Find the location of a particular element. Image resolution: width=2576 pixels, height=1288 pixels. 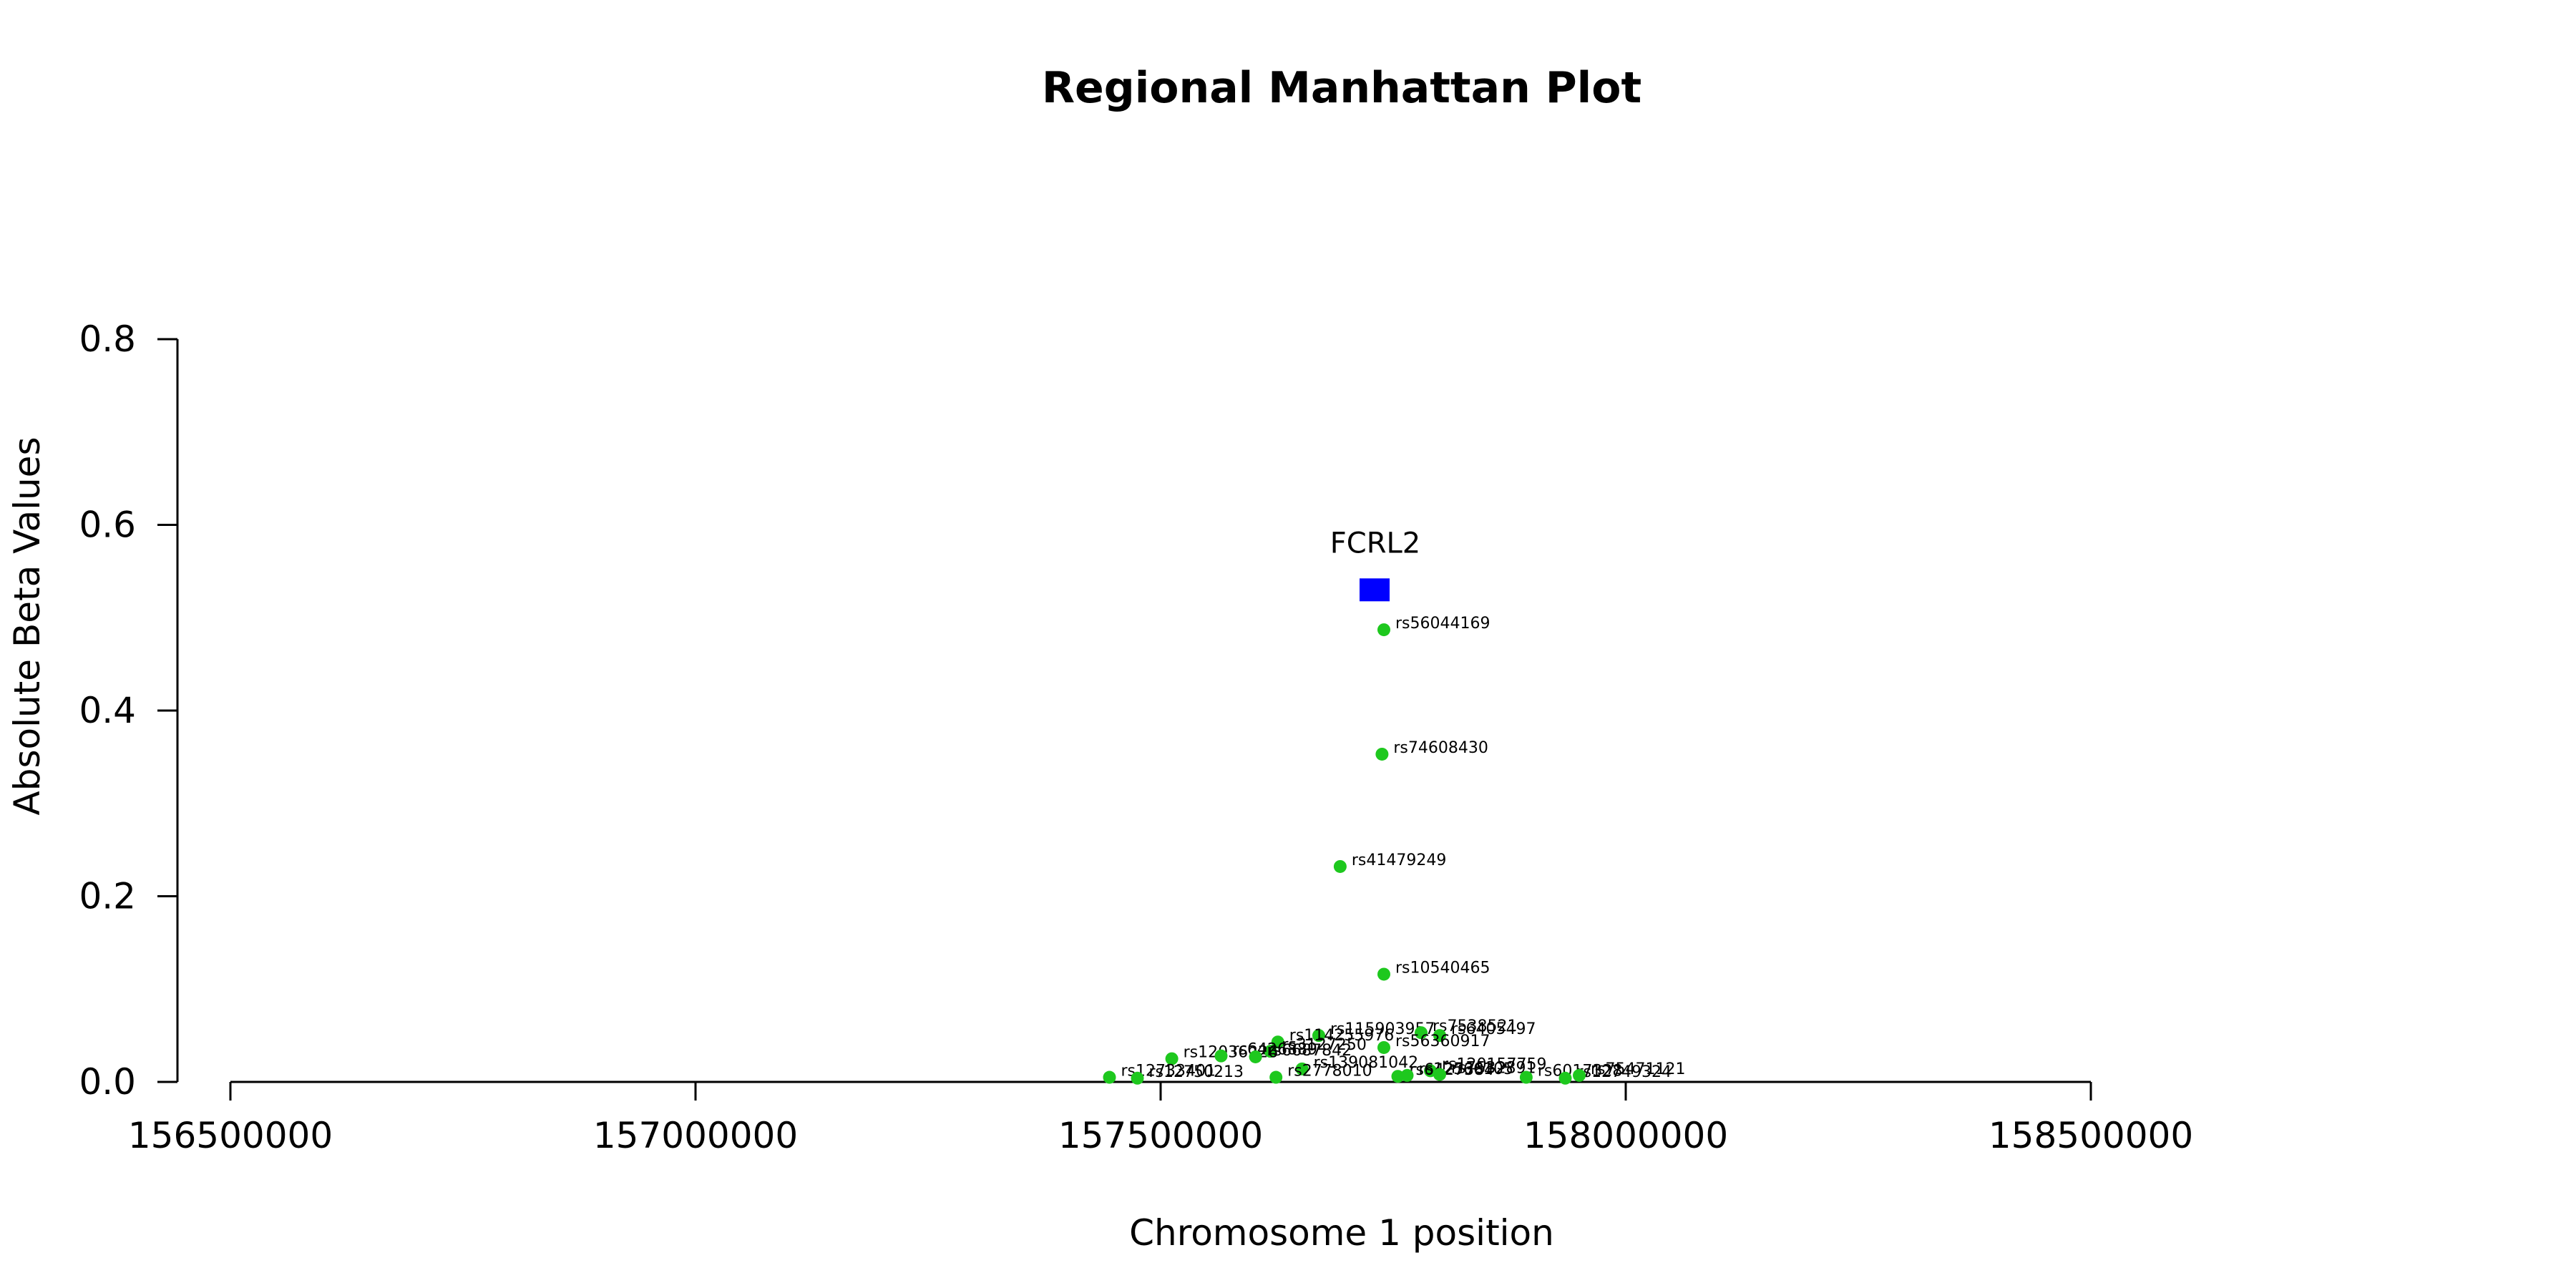

x-tick-label: 158500000 is located at coordinates (2091, 1135).